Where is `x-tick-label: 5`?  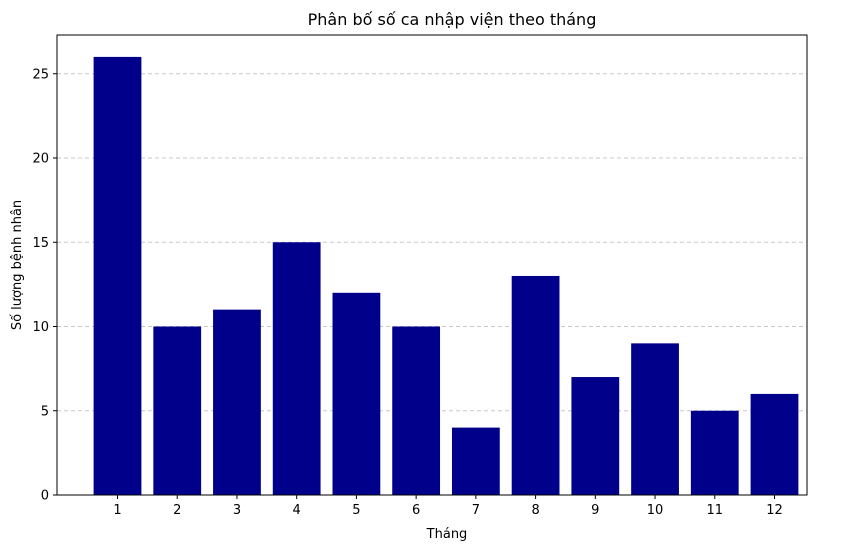 x-tick-label: 5 is located at coordinates (356, 510).